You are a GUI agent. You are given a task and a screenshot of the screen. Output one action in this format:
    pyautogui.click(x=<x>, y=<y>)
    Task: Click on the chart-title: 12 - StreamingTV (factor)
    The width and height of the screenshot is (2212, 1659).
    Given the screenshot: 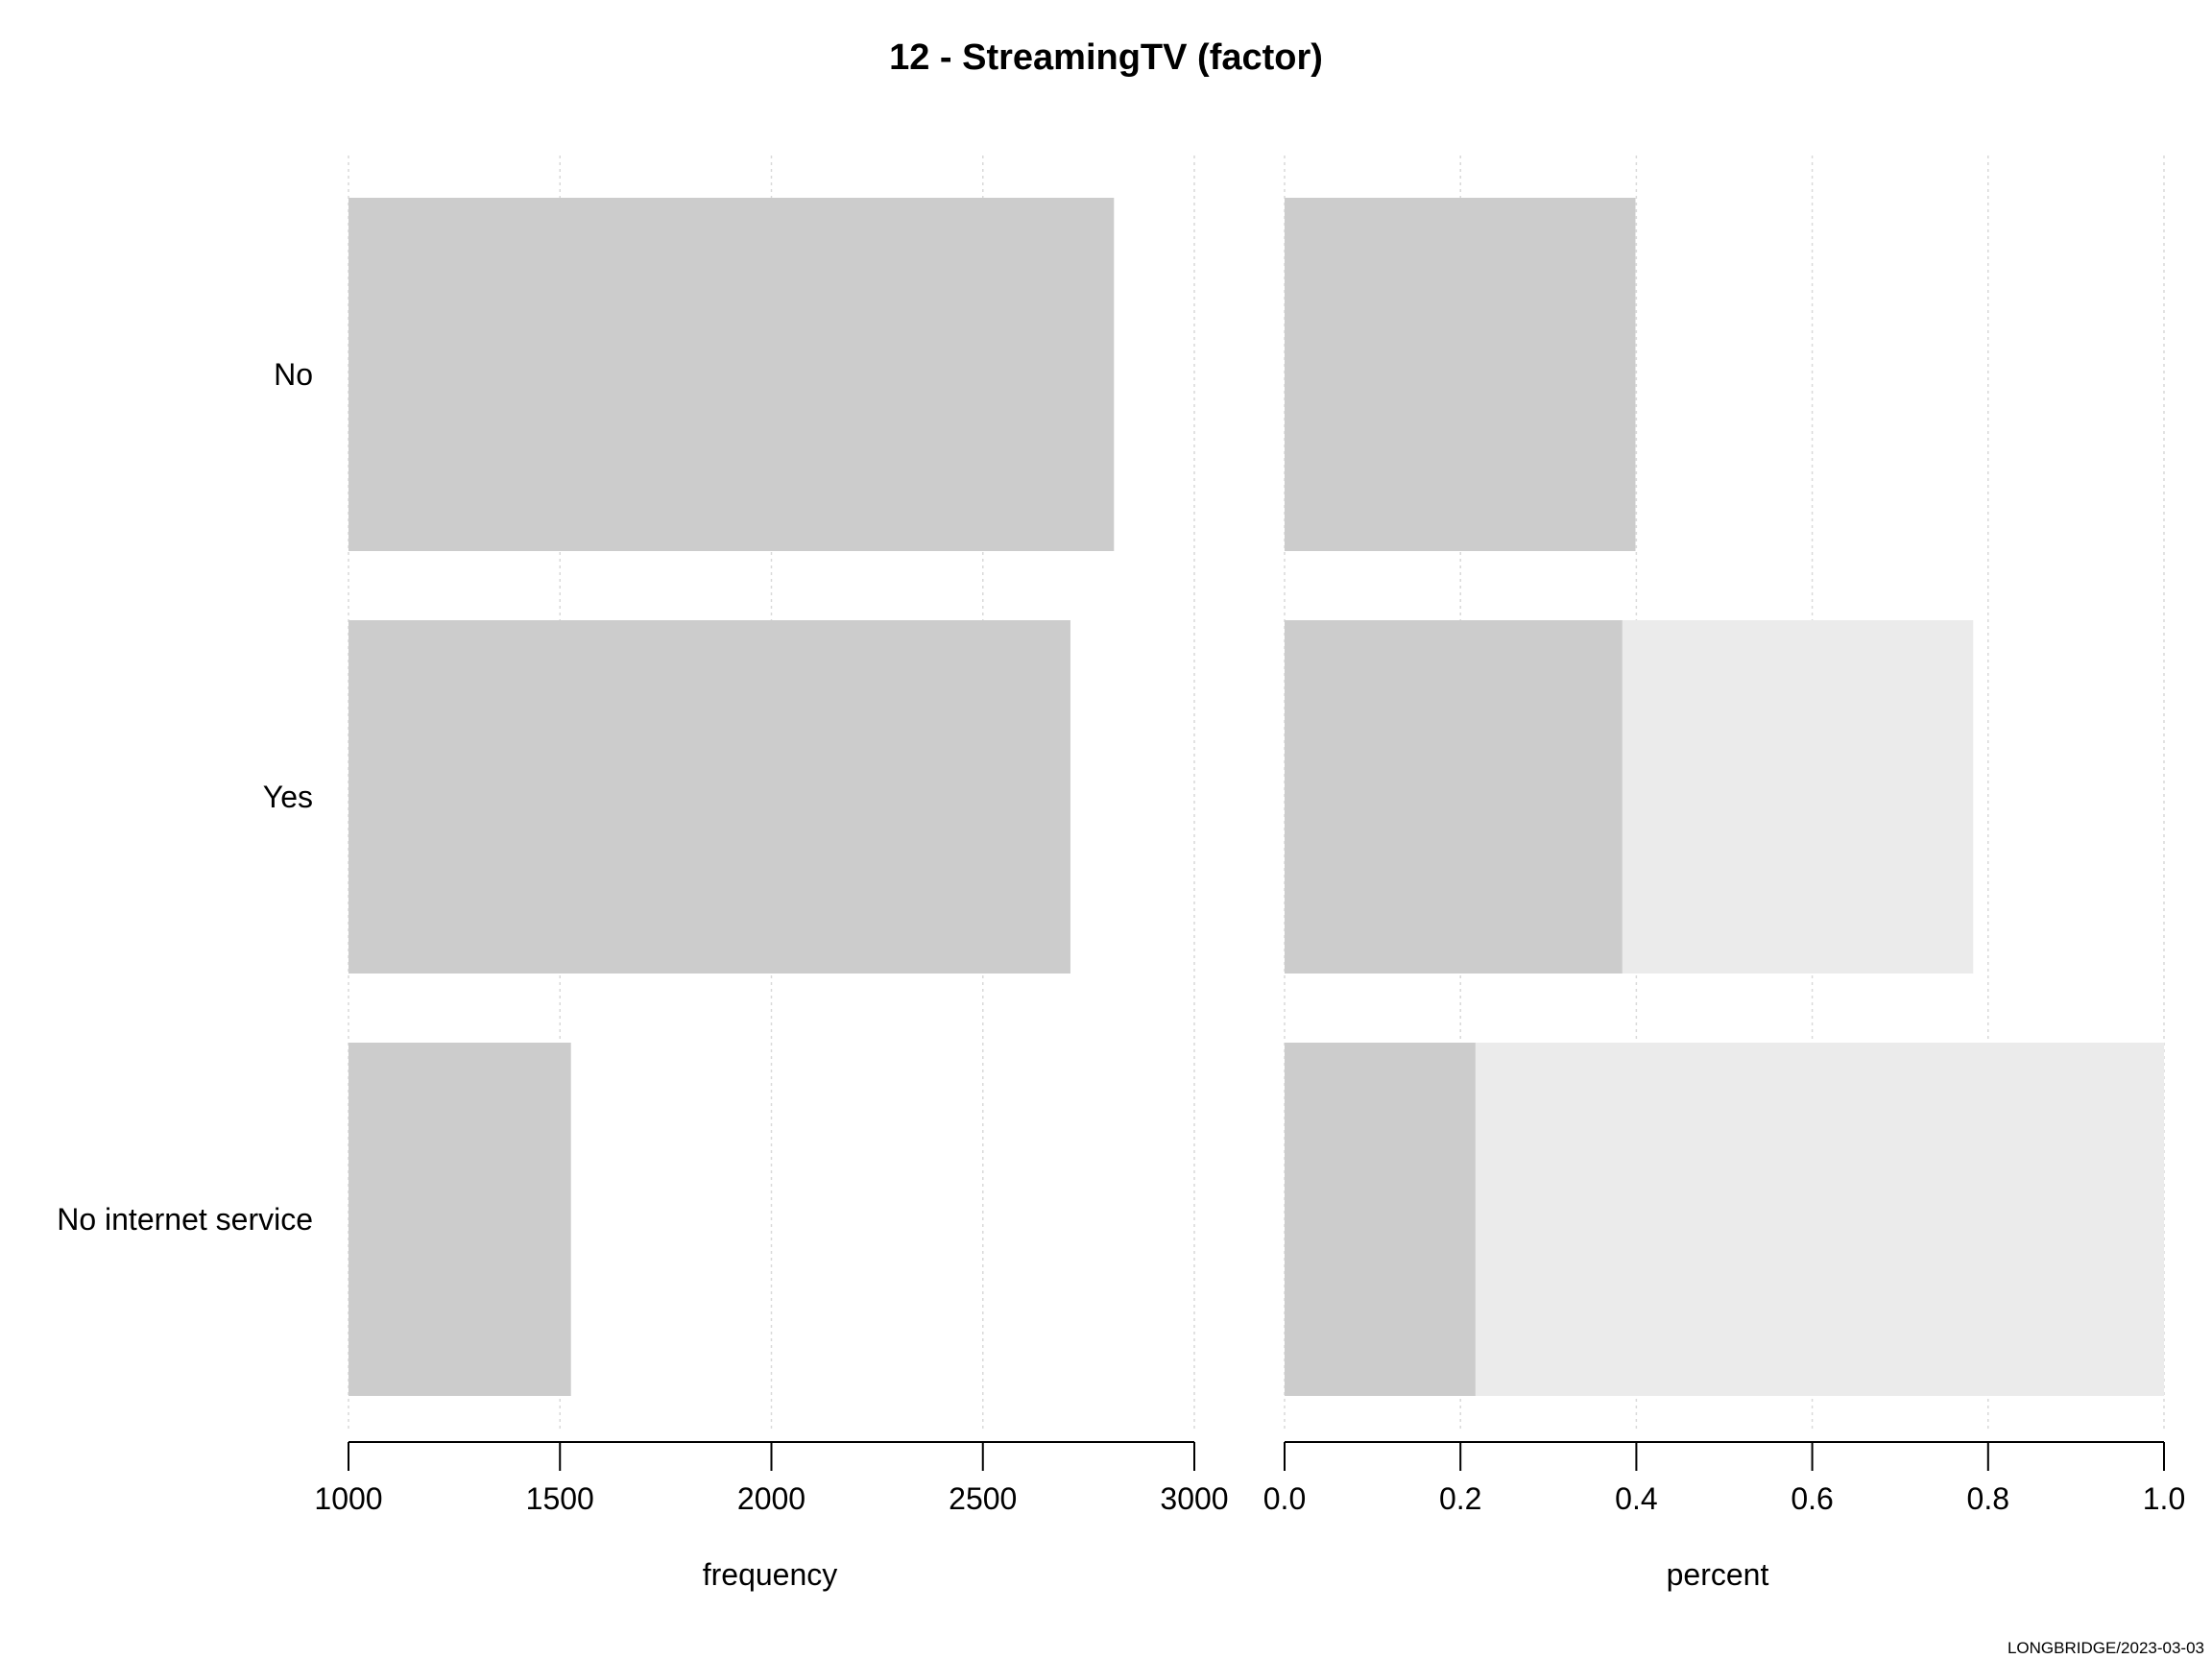 What is the action you would take?
    pyautogui.click(x=1106, y=58)
    